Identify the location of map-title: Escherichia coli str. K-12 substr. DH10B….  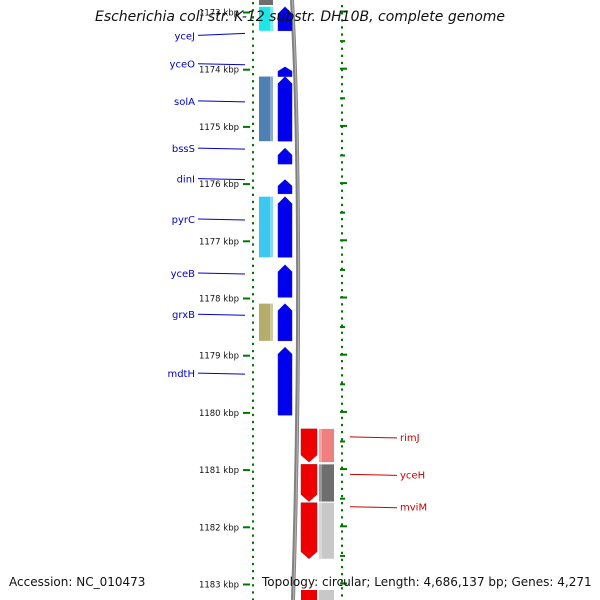
(300, 17).